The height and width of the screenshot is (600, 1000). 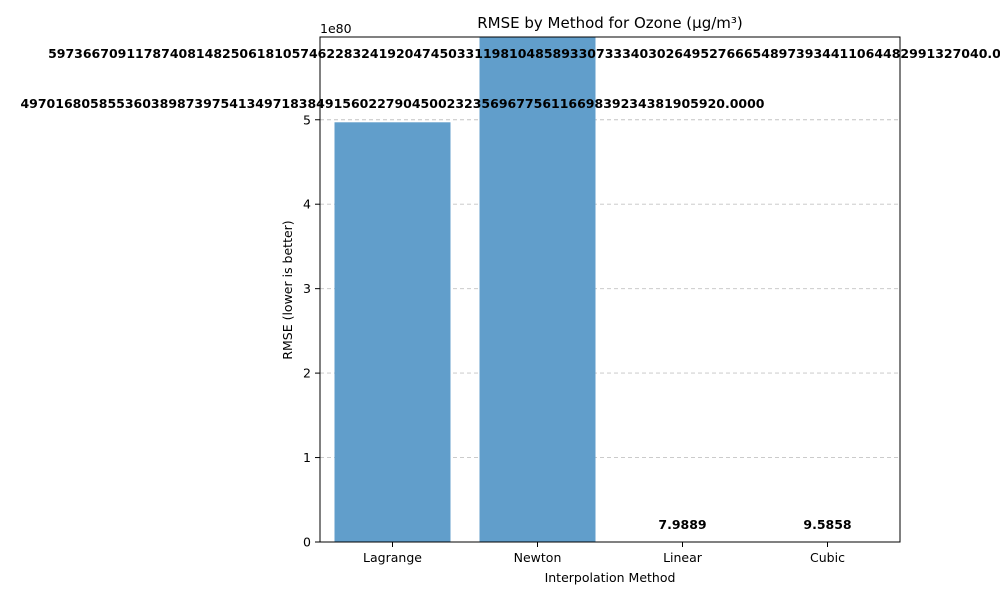 What do you see at coordinates (307, 542) in the screenshot?
I see `y-tick-label: 0` at bounding box center [307, 542].